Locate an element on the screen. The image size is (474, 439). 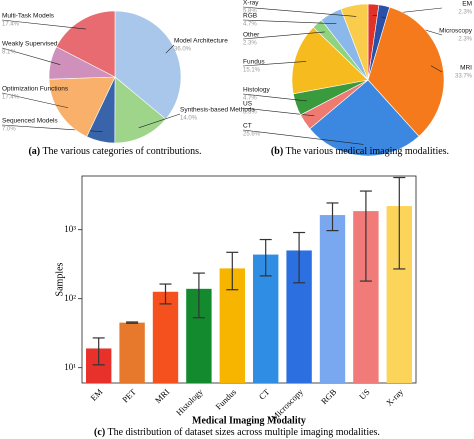
slice-value: 15.1% is located at coordinates (252, 71).